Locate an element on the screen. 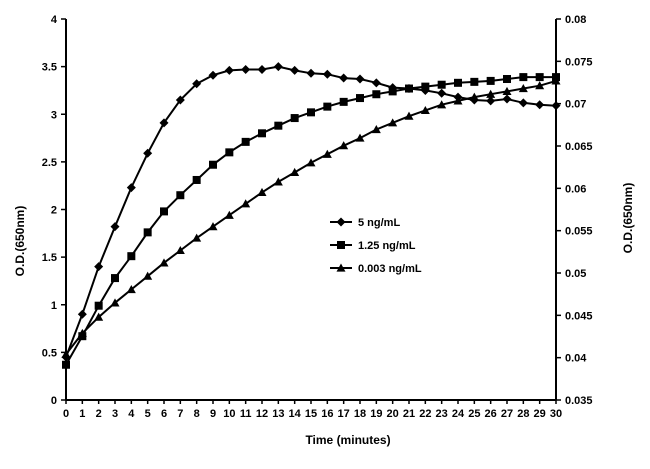 The height and width of the screenshot is (469, 650). x-axis-title: Time (minutes) is located at coordinates (347, 440).